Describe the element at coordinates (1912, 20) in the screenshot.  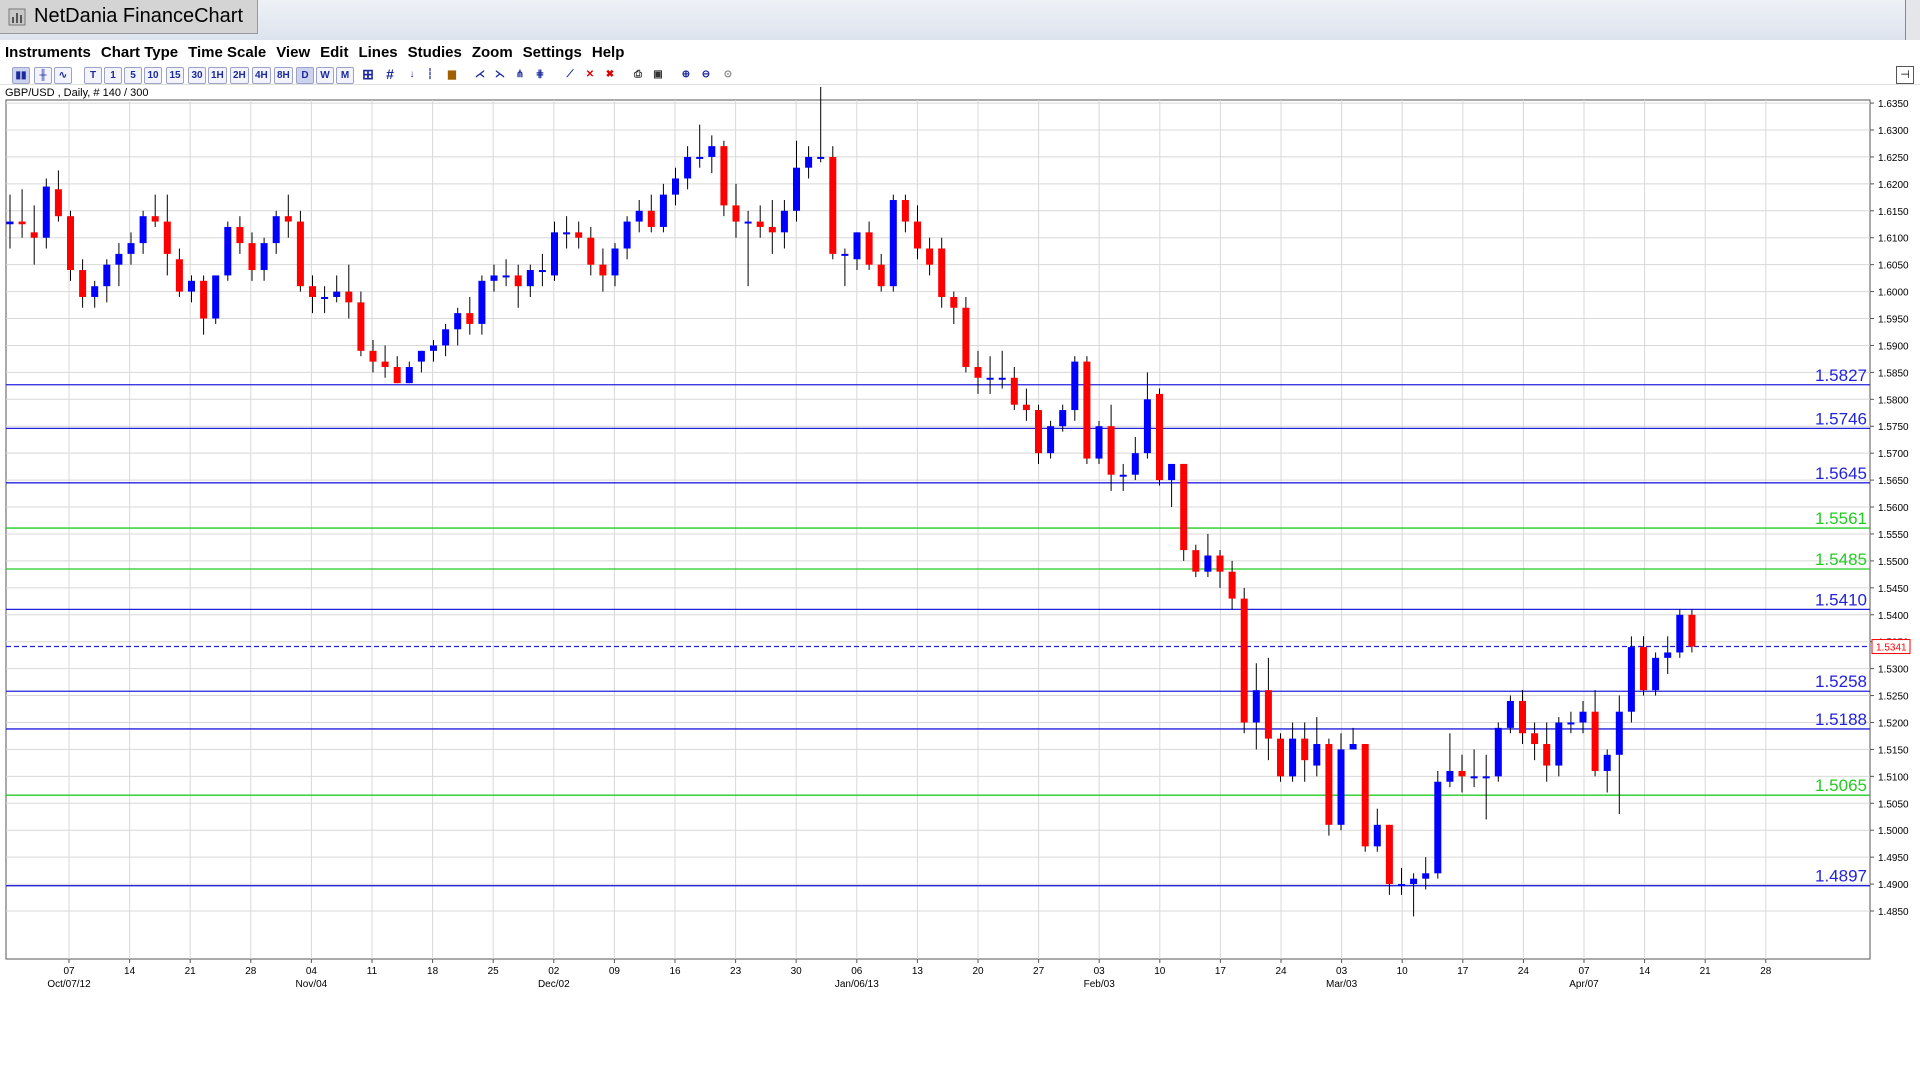
I see `window-edge-control` at that location.